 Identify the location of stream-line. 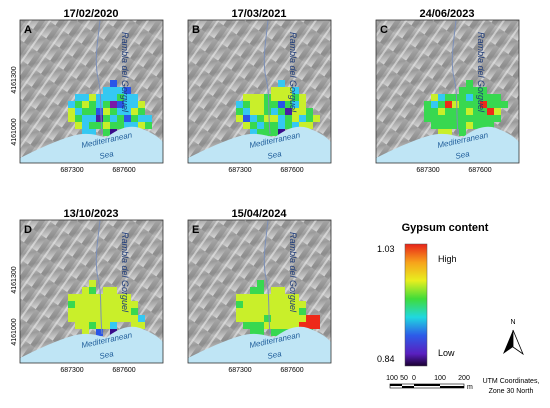
(267, 277).